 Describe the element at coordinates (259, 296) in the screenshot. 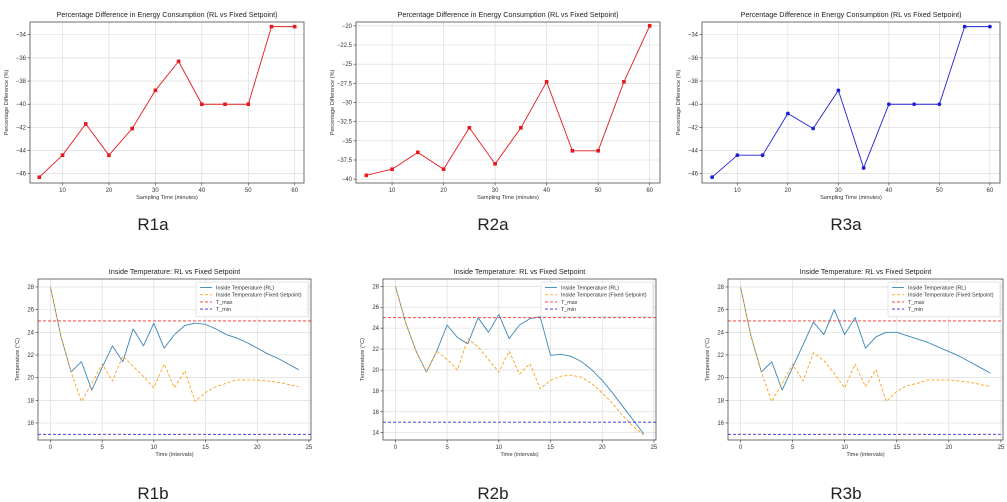

I see `legend-entry: Inside Temperature (Fixed Setpoint)` at that location.